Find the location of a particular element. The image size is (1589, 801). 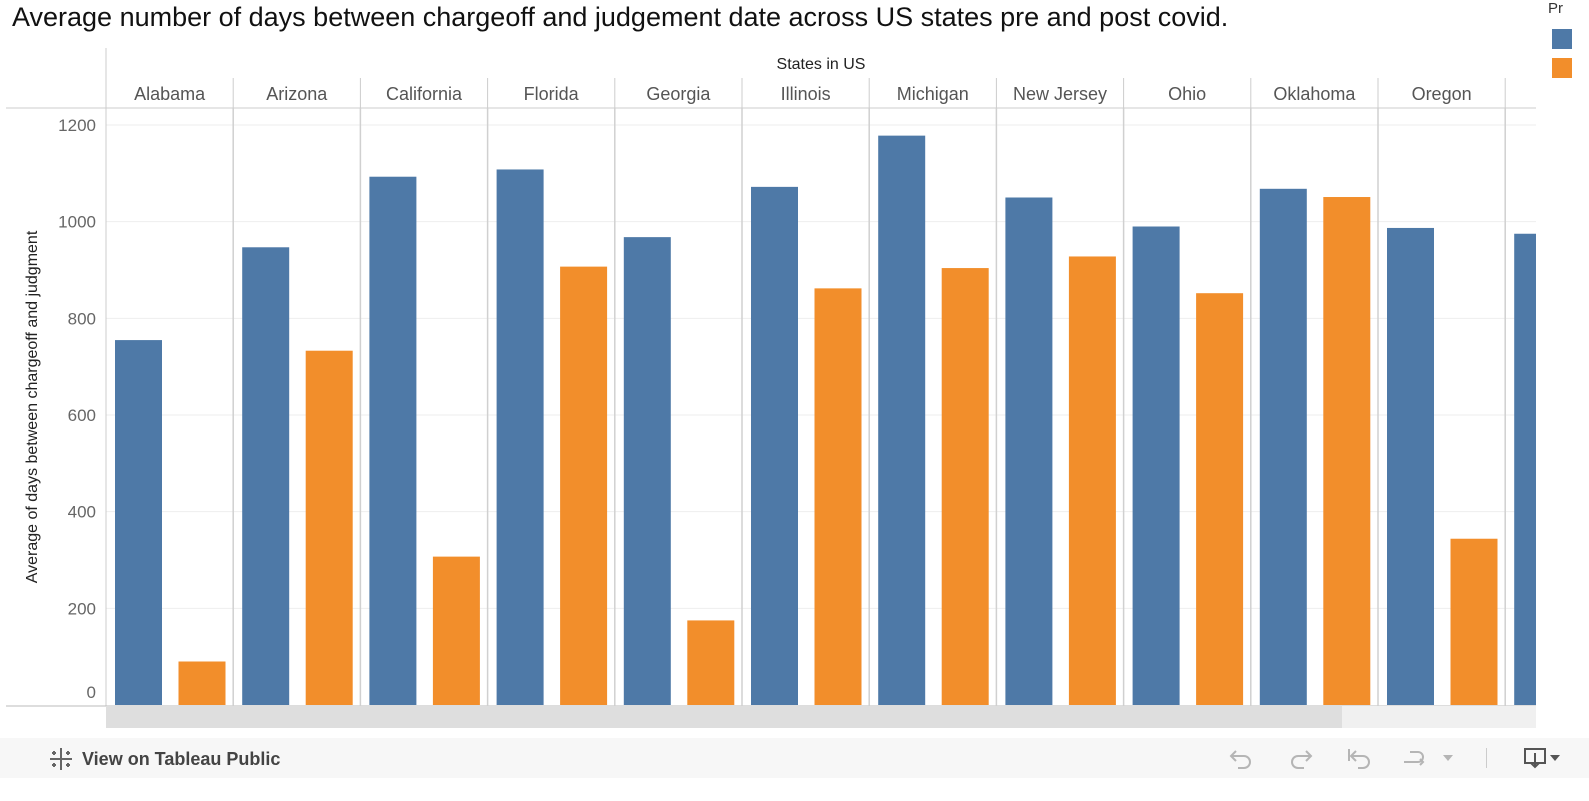

x-axis-title: States in US is located at coordinates (821, 64).